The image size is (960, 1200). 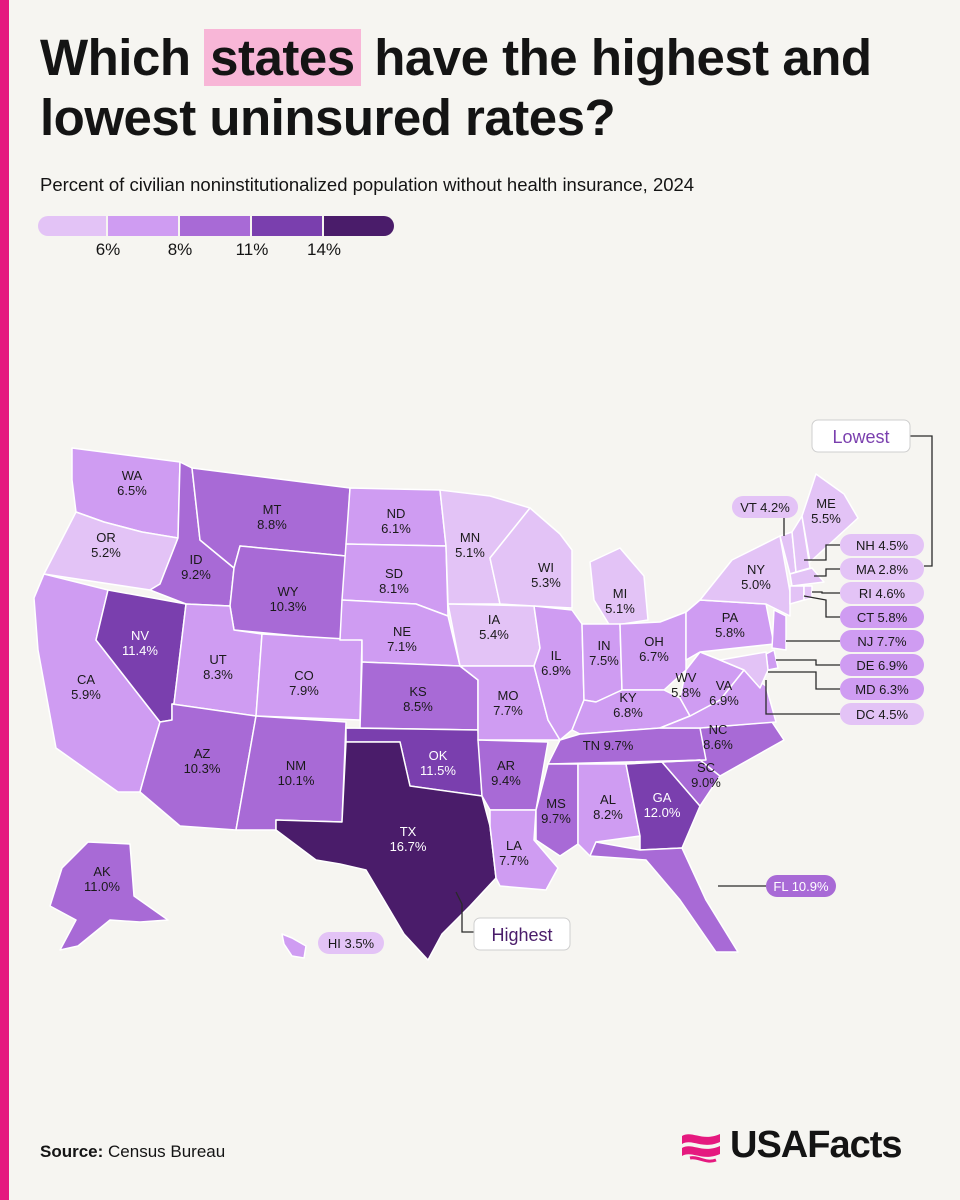 I want to click on state-code-ks: KS, so click(x=418, y=691).